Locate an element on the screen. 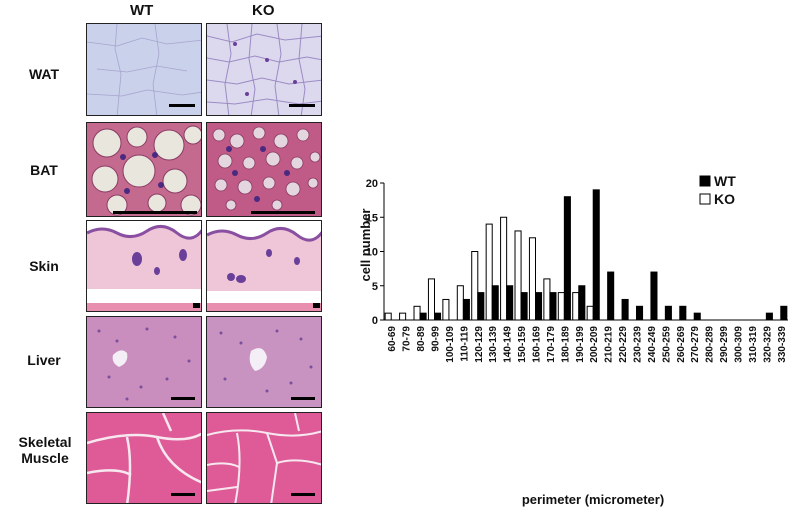 Image resolution: width=800 pixels, height=510 pixels. x-tick-label: 260-269 is located at coordinates (681, 344).